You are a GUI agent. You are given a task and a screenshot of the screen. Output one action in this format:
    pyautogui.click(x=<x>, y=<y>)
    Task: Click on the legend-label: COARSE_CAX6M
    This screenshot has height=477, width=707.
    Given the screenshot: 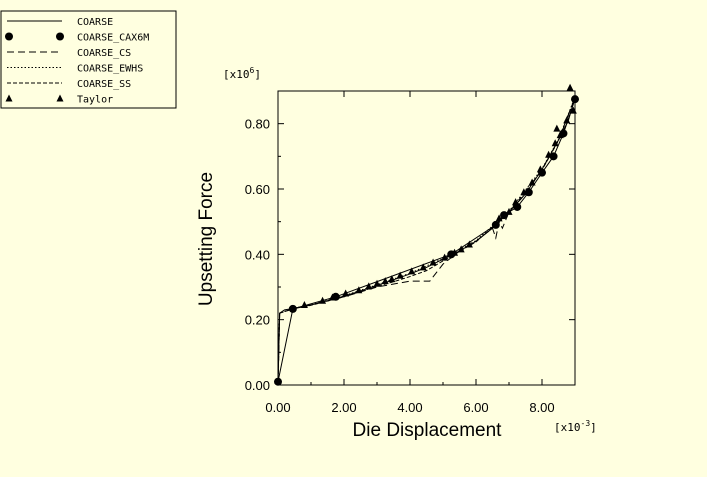 What is the action you would take?
    pyautogui.click(x=113, y=38)
    